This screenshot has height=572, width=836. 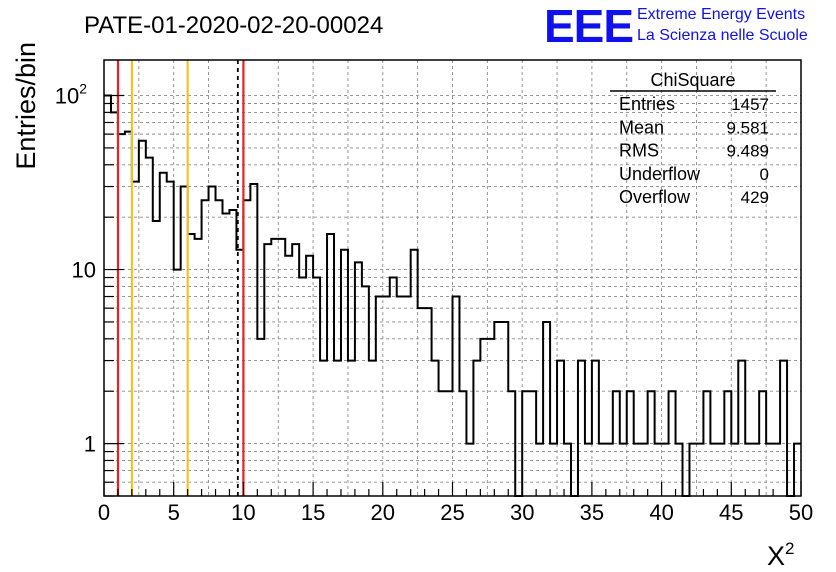 I want to click on x-tick-label: 30, so click(x=522, y=512).